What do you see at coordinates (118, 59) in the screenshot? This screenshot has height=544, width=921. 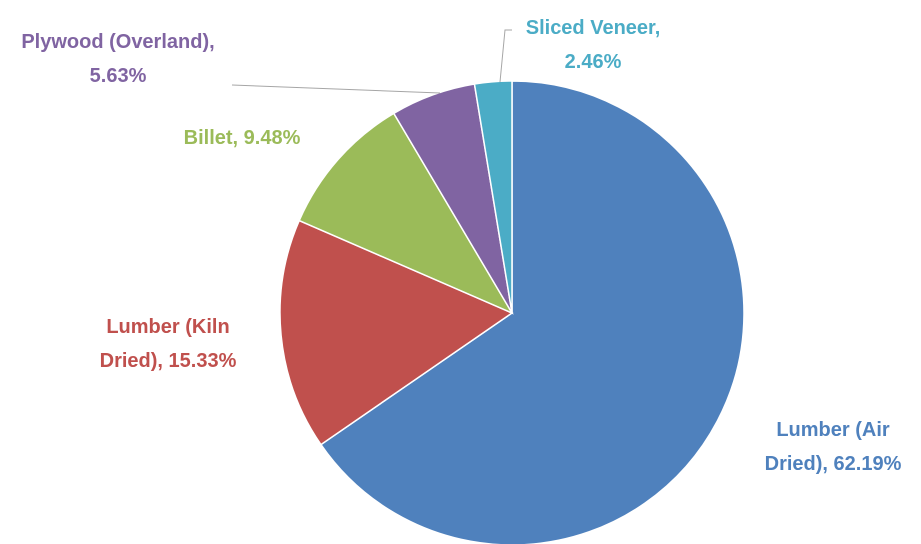 I see `data-label: Plywood (Overland), 5.63%` at bounding box center [118, 59].